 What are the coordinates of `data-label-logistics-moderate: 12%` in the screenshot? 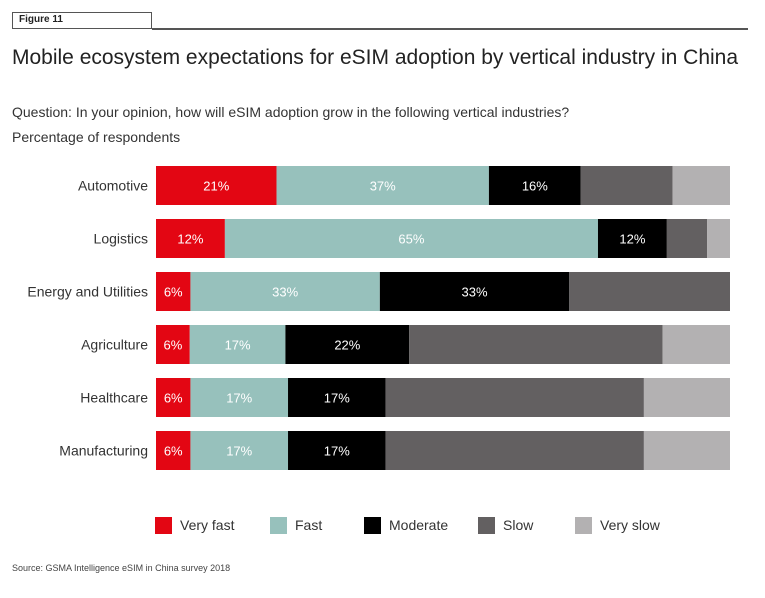 It's located at (632, 239).